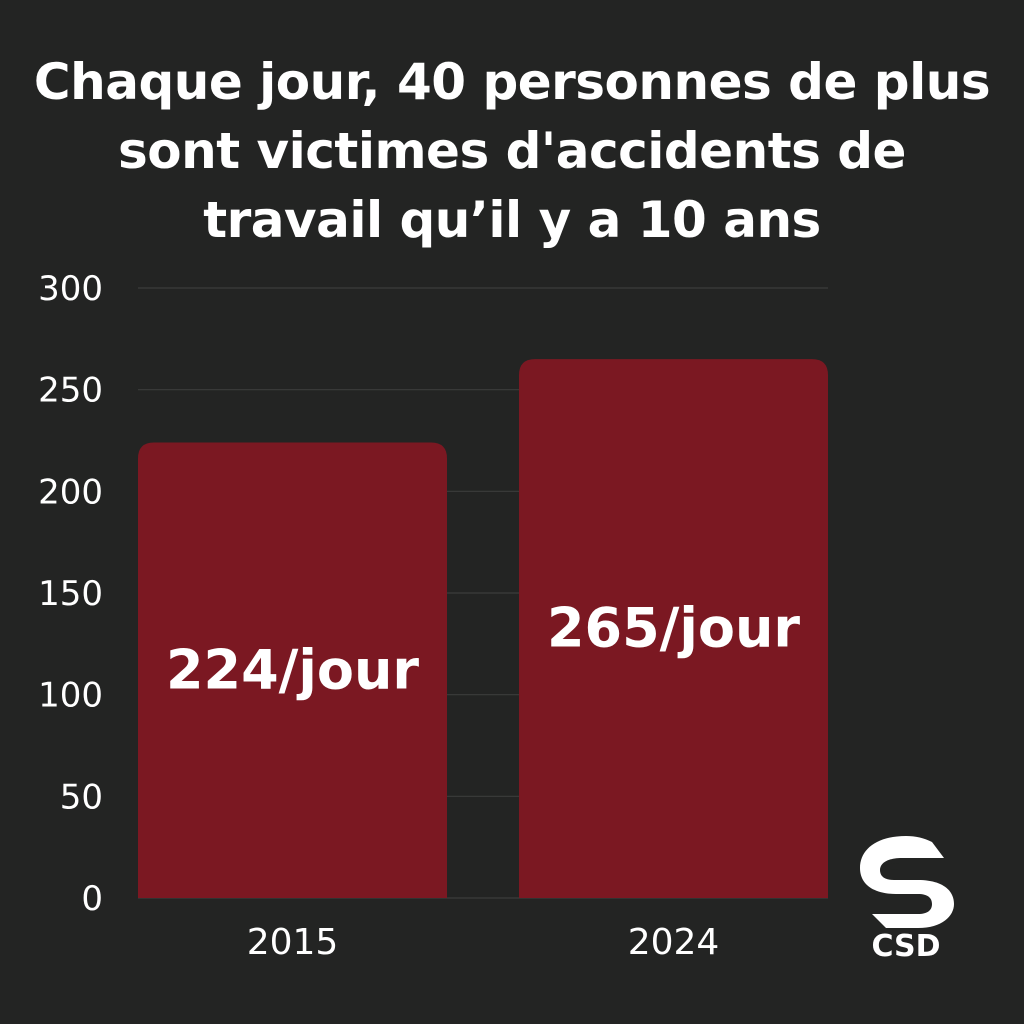 This screenshot has width=1024, height=1024. Describe the element at coordinates (70, 289) in the screenshot. I see `y-tick-label: 300` at that location.